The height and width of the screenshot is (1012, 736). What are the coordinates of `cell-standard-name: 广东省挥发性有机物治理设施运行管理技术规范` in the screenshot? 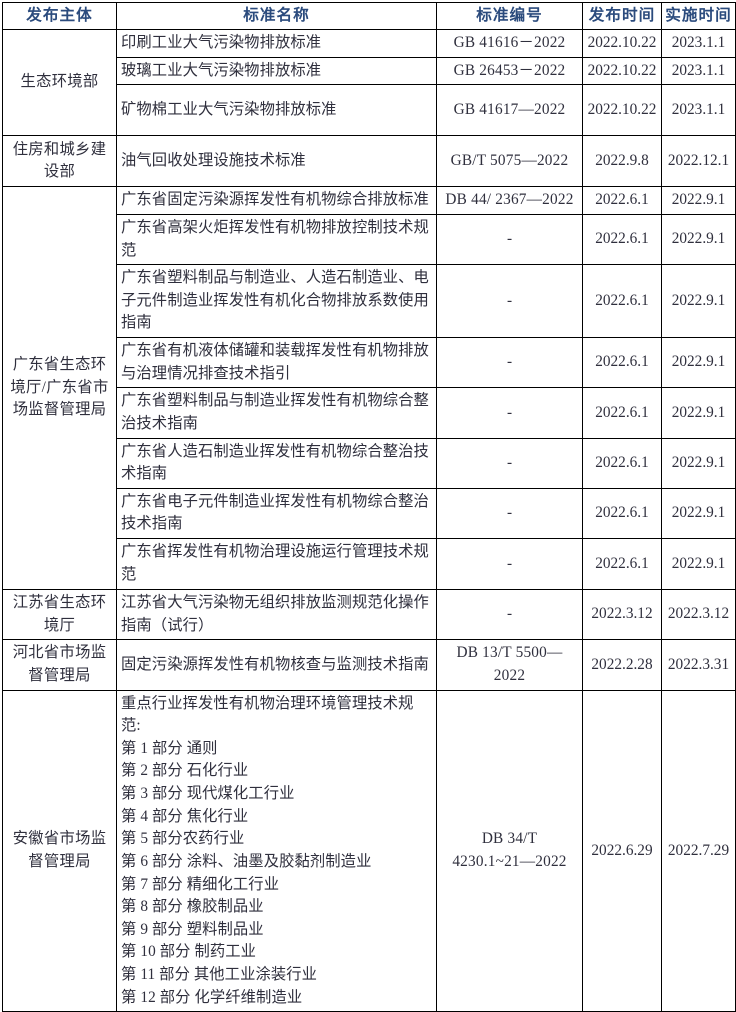 It's located at (276, 564).